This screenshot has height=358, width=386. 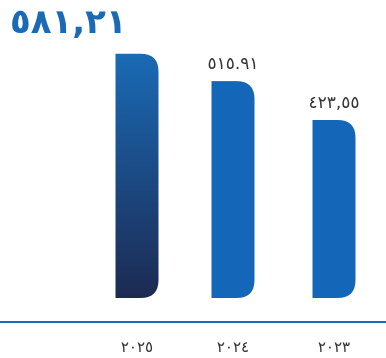 I want to click on value-label-1: ٥١٥.٩١, so click(x=232, y=64).